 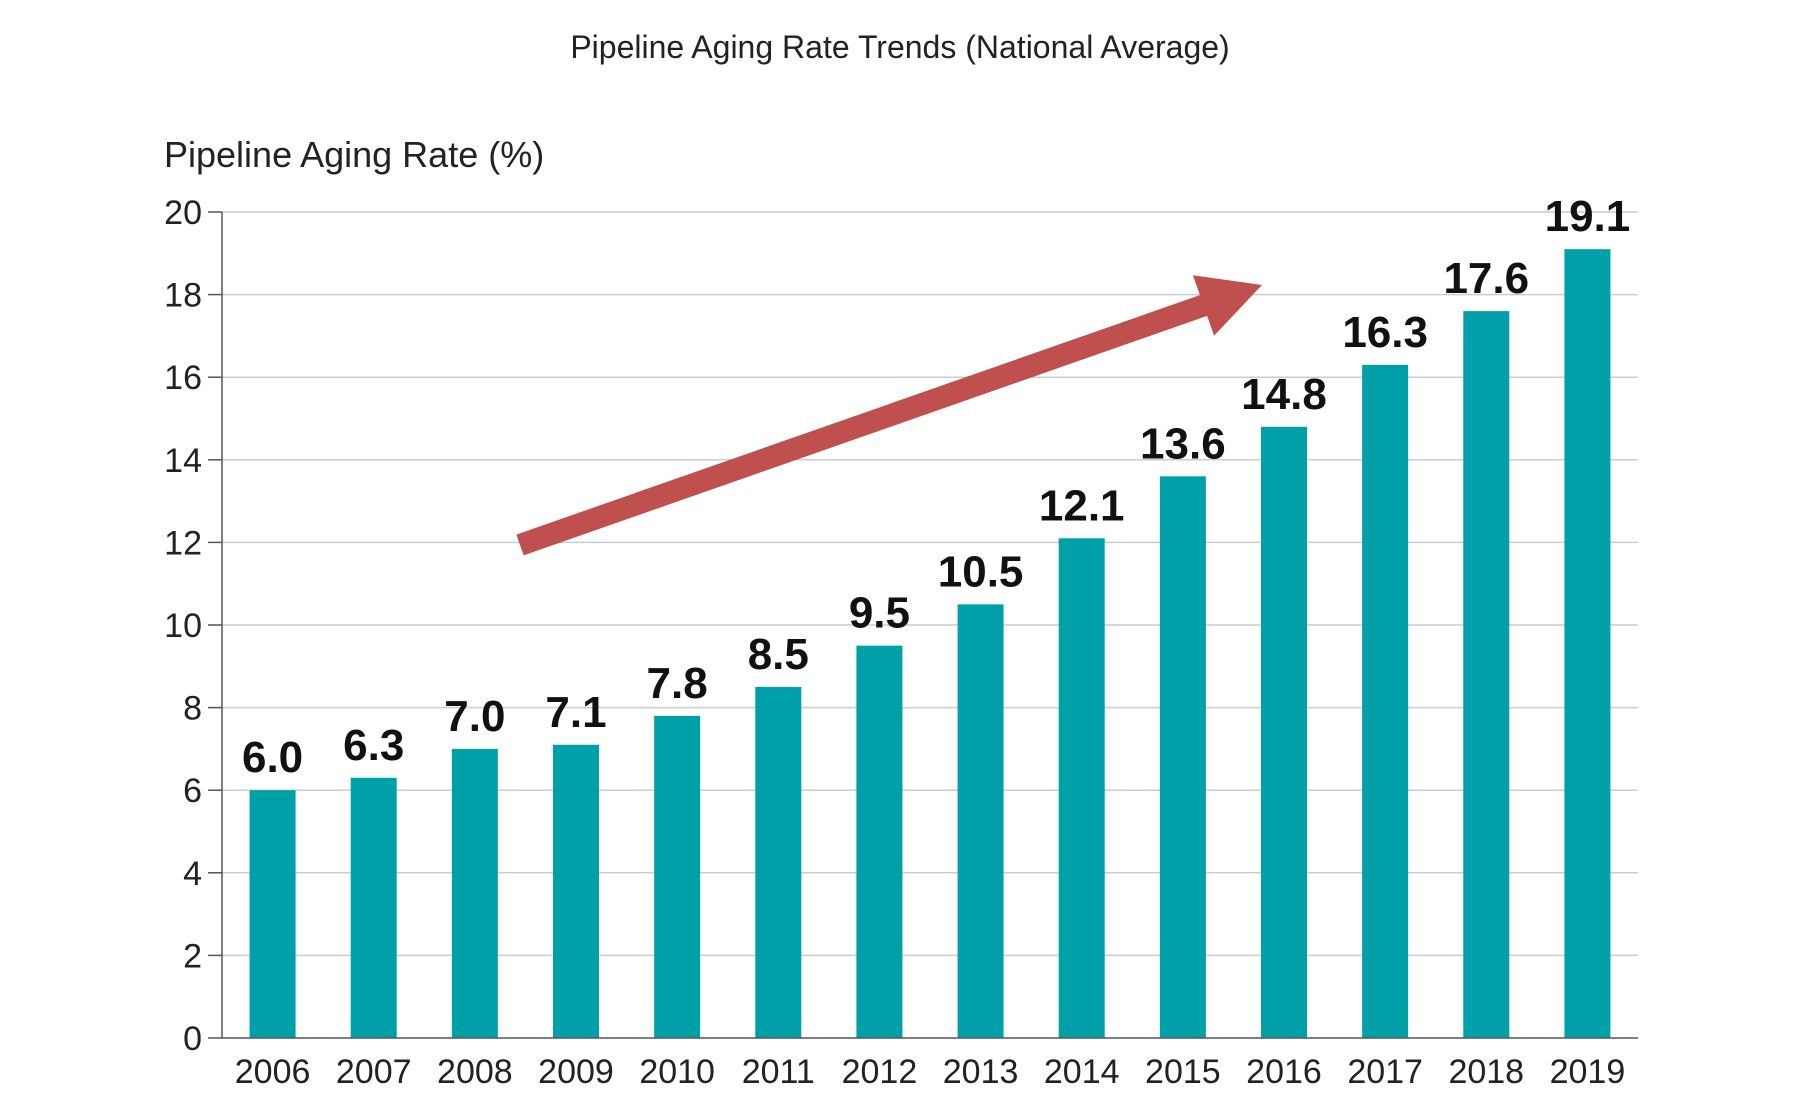 I want to click on y-tick-label: 8, so click(x=192, y=709).